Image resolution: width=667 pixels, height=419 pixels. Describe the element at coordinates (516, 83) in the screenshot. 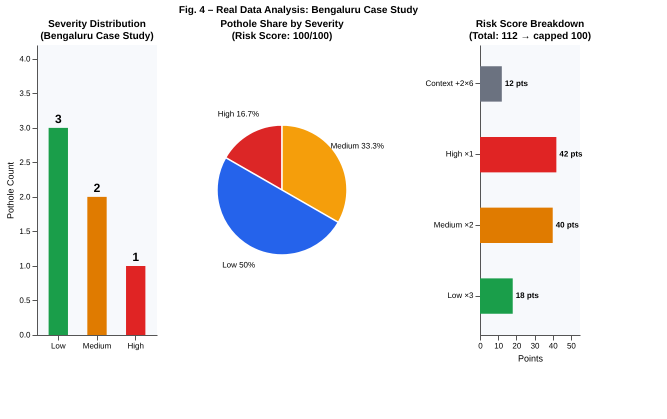

I see `data-label: 12 pts` at that location.